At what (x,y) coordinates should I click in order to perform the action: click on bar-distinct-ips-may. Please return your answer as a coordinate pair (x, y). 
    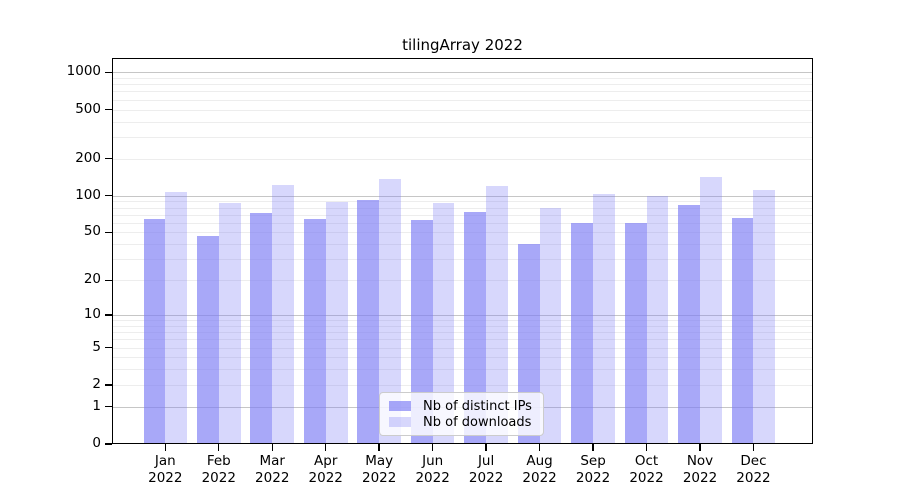
    Looking at the image, I should click on (368, 321).